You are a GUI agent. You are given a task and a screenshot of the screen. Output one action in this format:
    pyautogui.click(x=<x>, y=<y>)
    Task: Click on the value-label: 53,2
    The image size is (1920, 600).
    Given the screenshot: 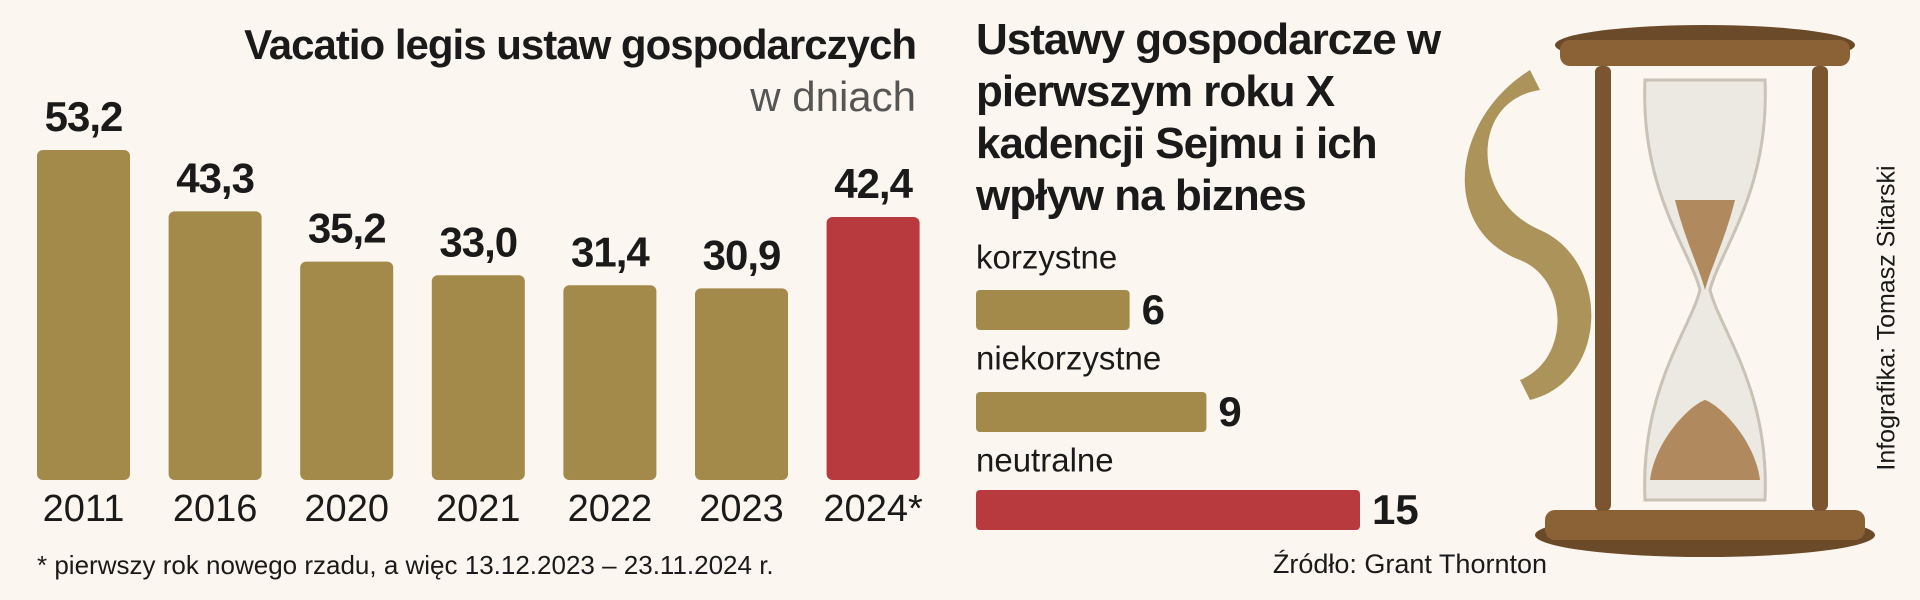 What is the action you would take?
    pyautogui.click(x=84, y=116)
    